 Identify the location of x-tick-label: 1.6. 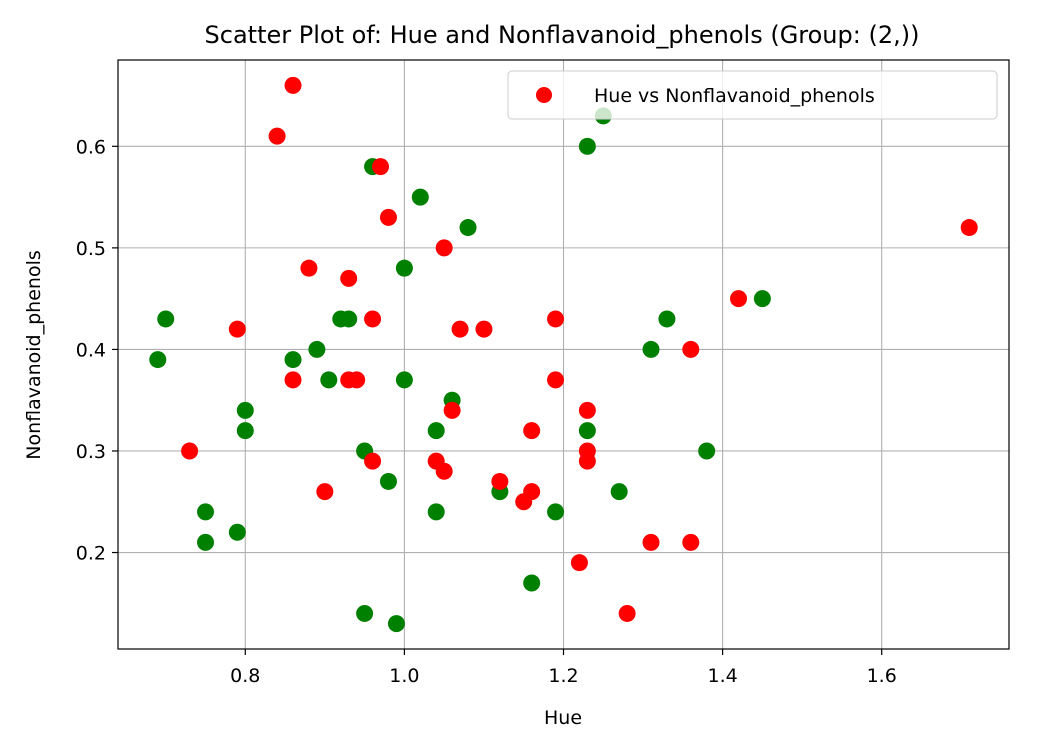
(882, 676).